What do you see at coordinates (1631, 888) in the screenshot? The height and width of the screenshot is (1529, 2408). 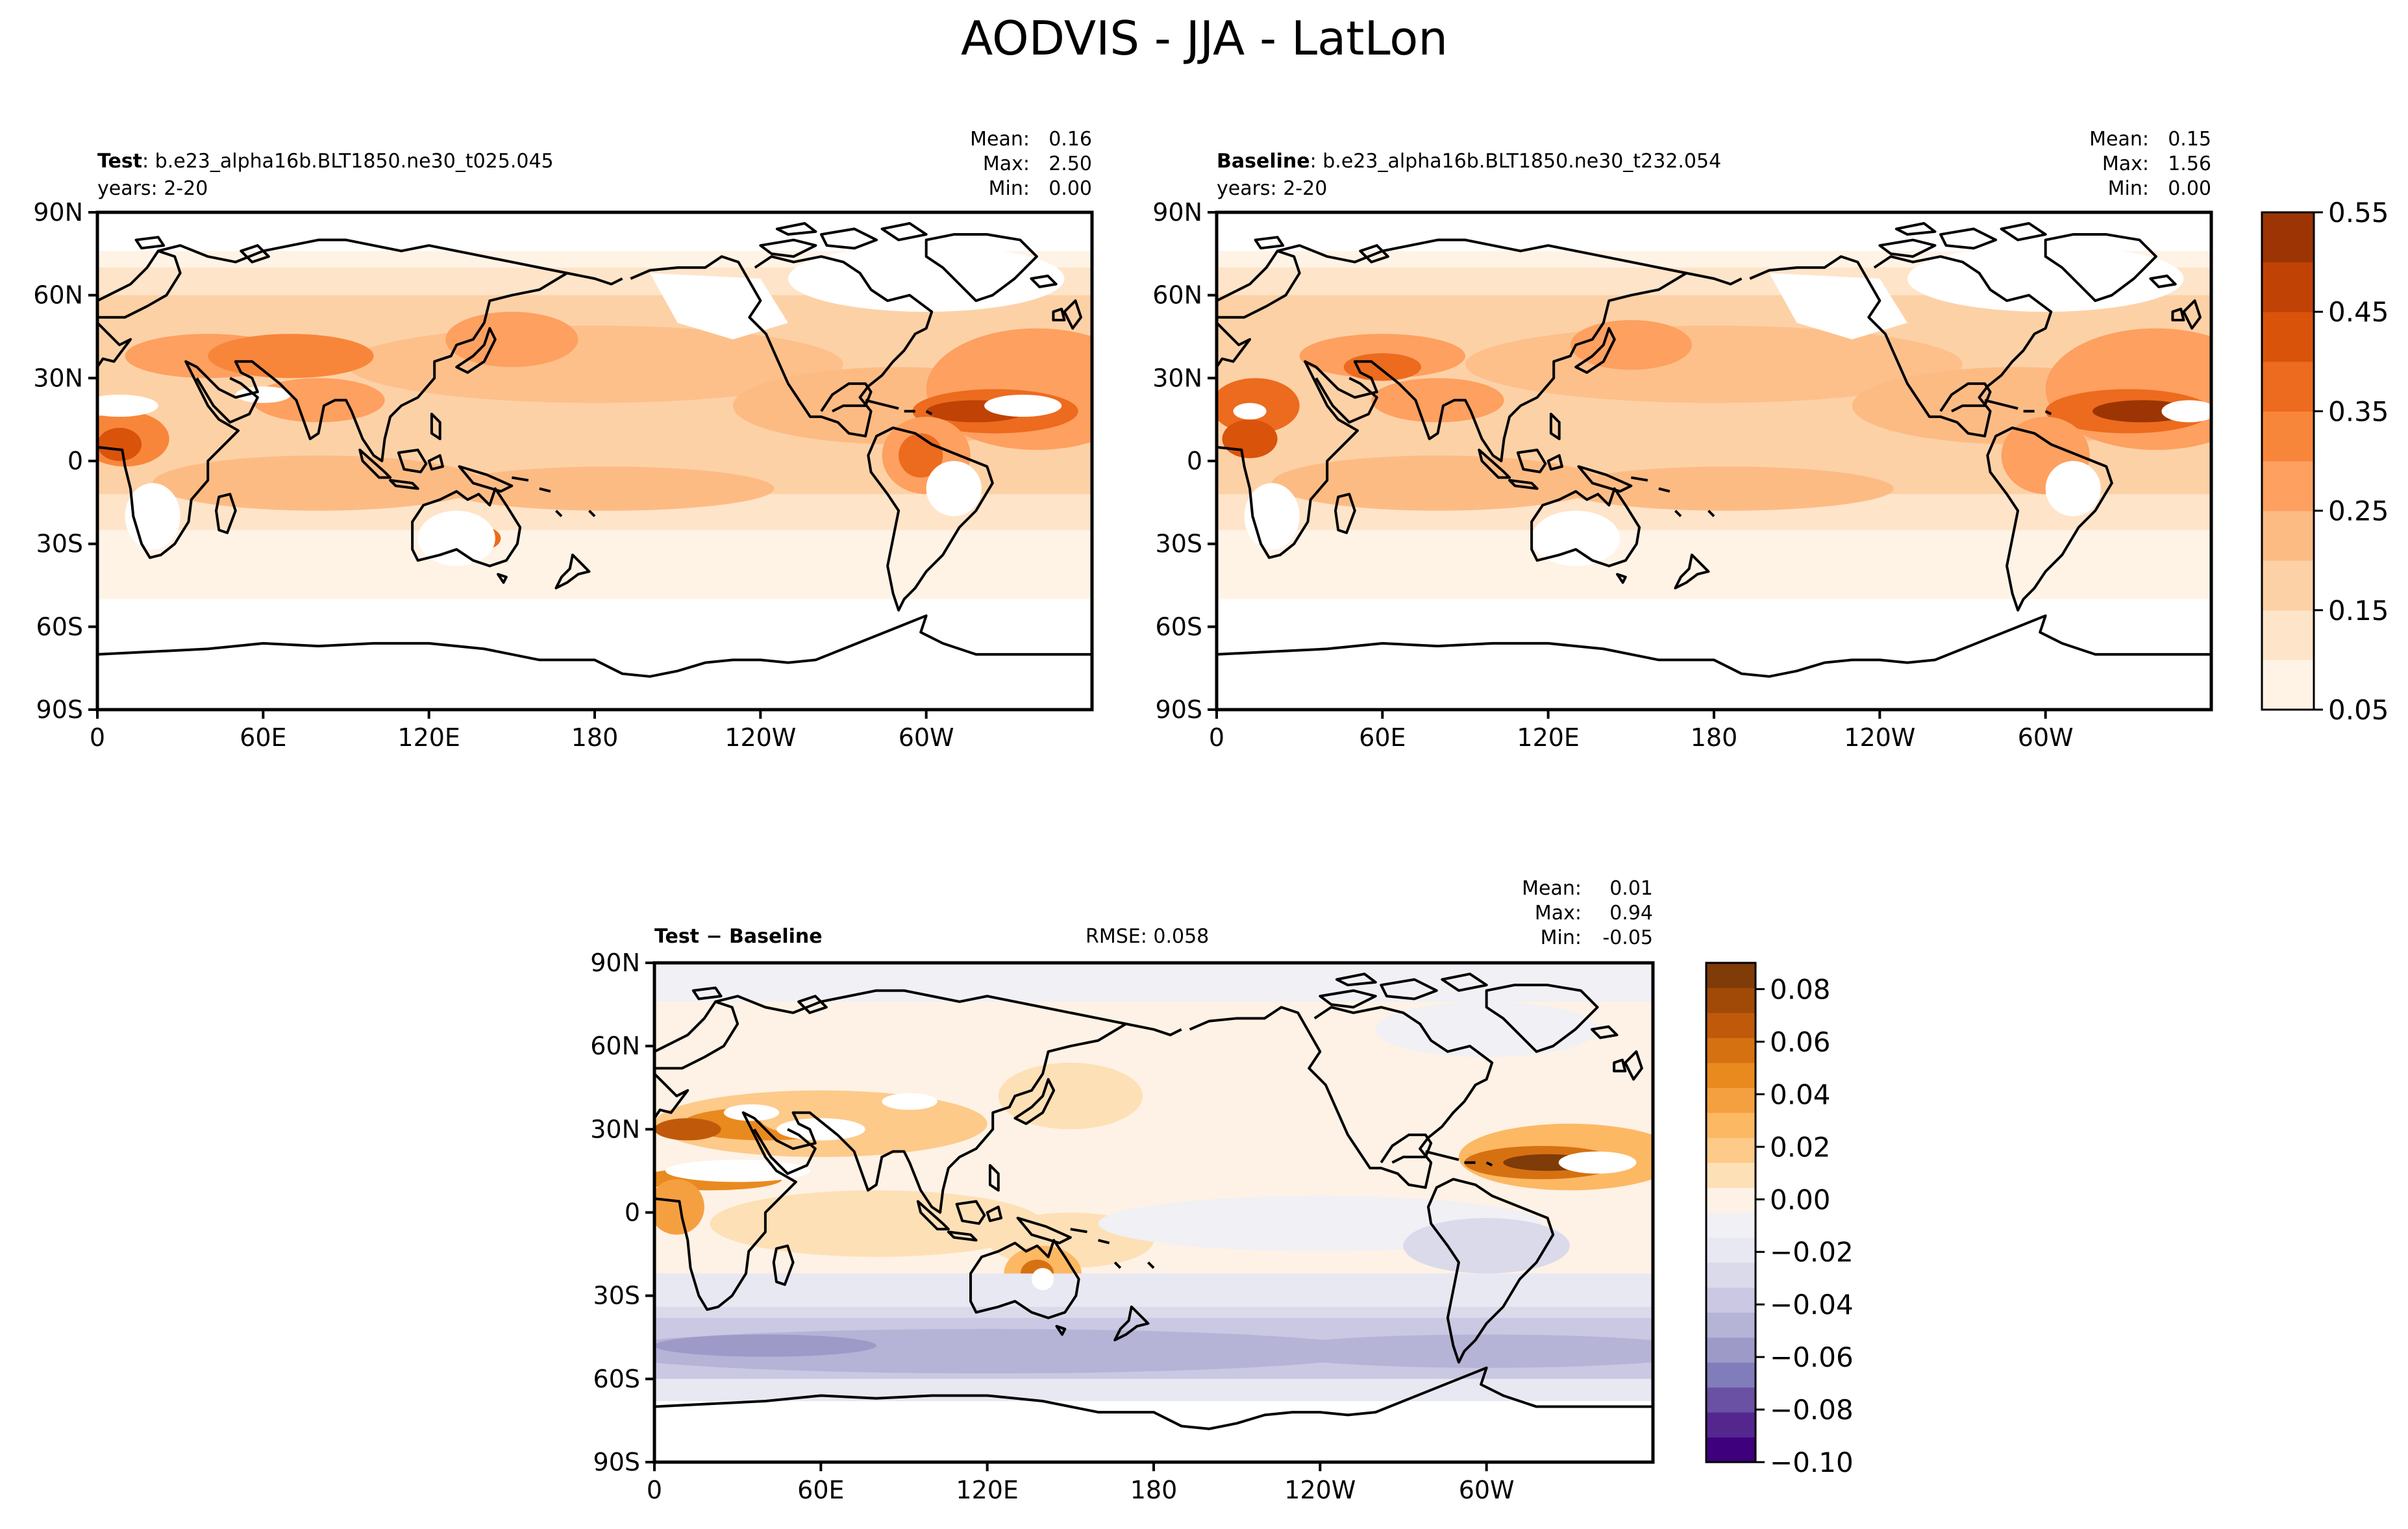 I see `stat-mean-value: 0.01` at bounding box center [1631, 888].